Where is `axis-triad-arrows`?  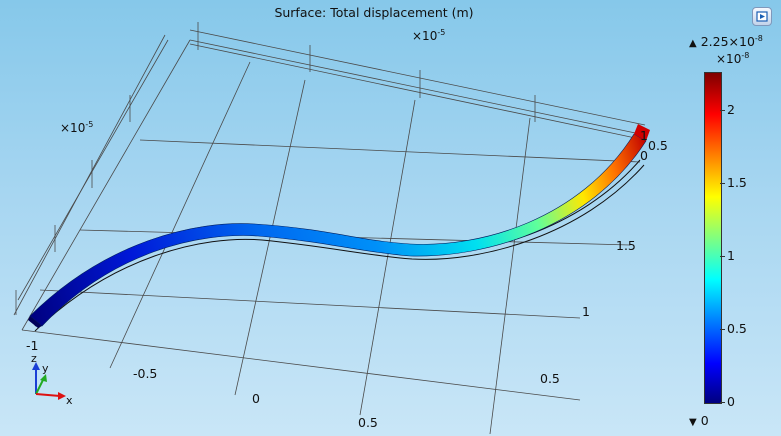 axis-triad-arrows is located at coordinates (49, 381).